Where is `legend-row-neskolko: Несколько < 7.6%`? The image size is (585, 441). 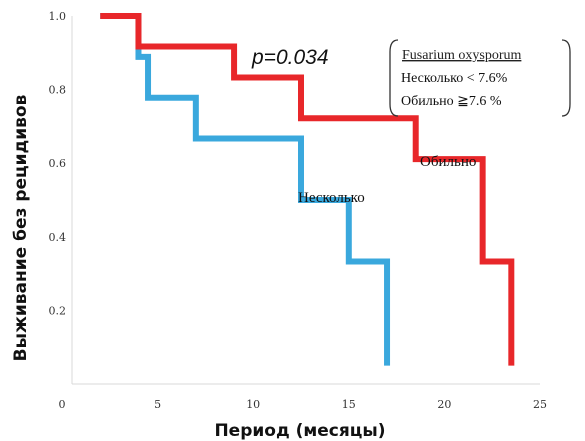 legend-row-neskolko: Несколько < 7.6% is located at coordinates (454, 78).